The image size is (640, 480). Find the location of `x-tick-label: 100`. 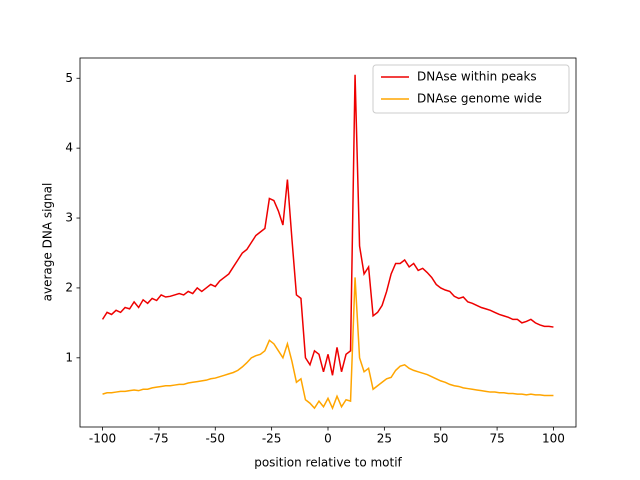

x-tick-label: 100 is located at coordinates (553, 439).